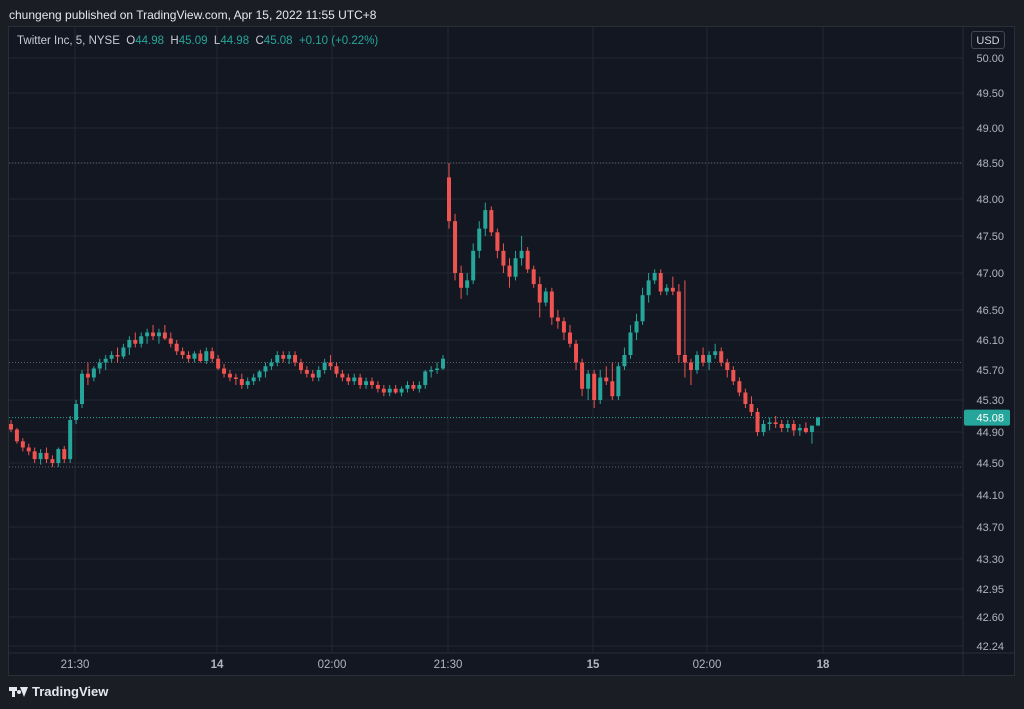 The height and width of the screenshot is (709, 1024). I want to click on y-tick-label: 42.24, so click(990, 647).